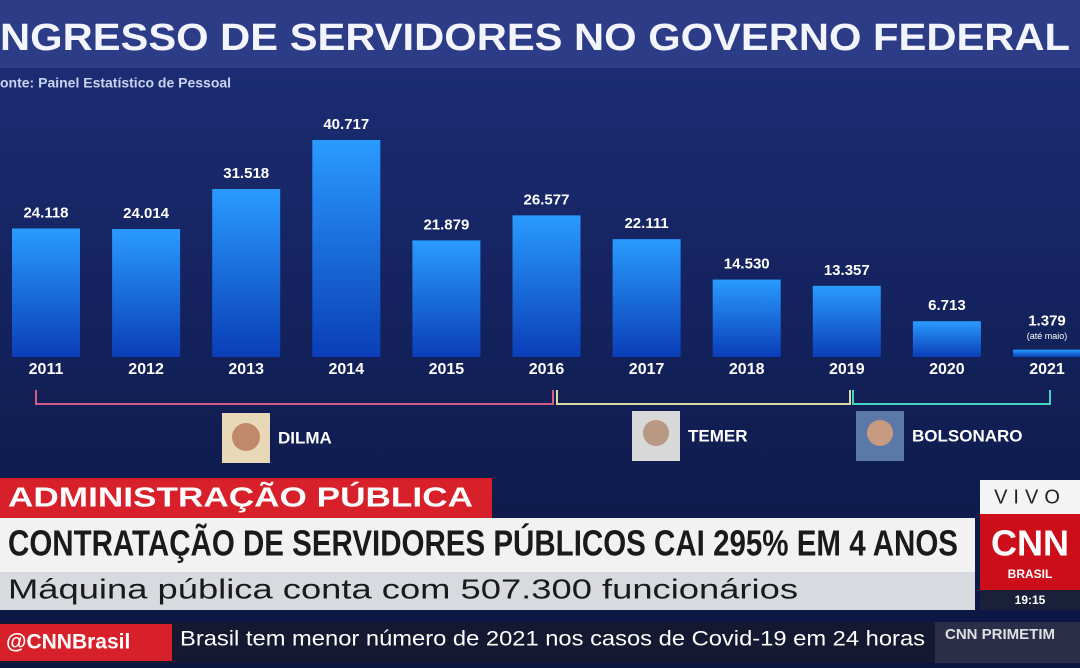 The height and width of the screenshot is (668, 1080). I want to click on period-label: DILMA, so click(305, 437).